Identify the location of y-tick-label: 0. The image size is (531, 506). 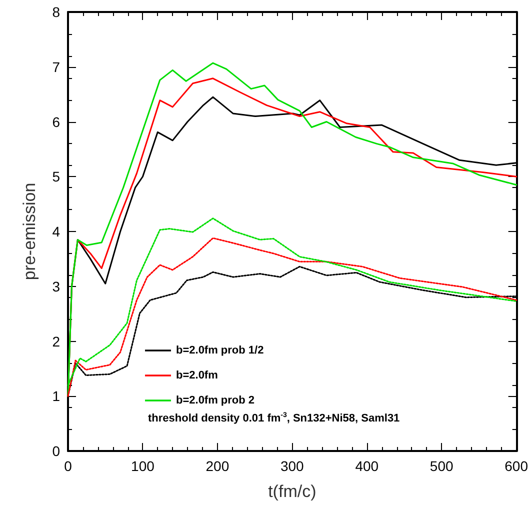
(56, 451).